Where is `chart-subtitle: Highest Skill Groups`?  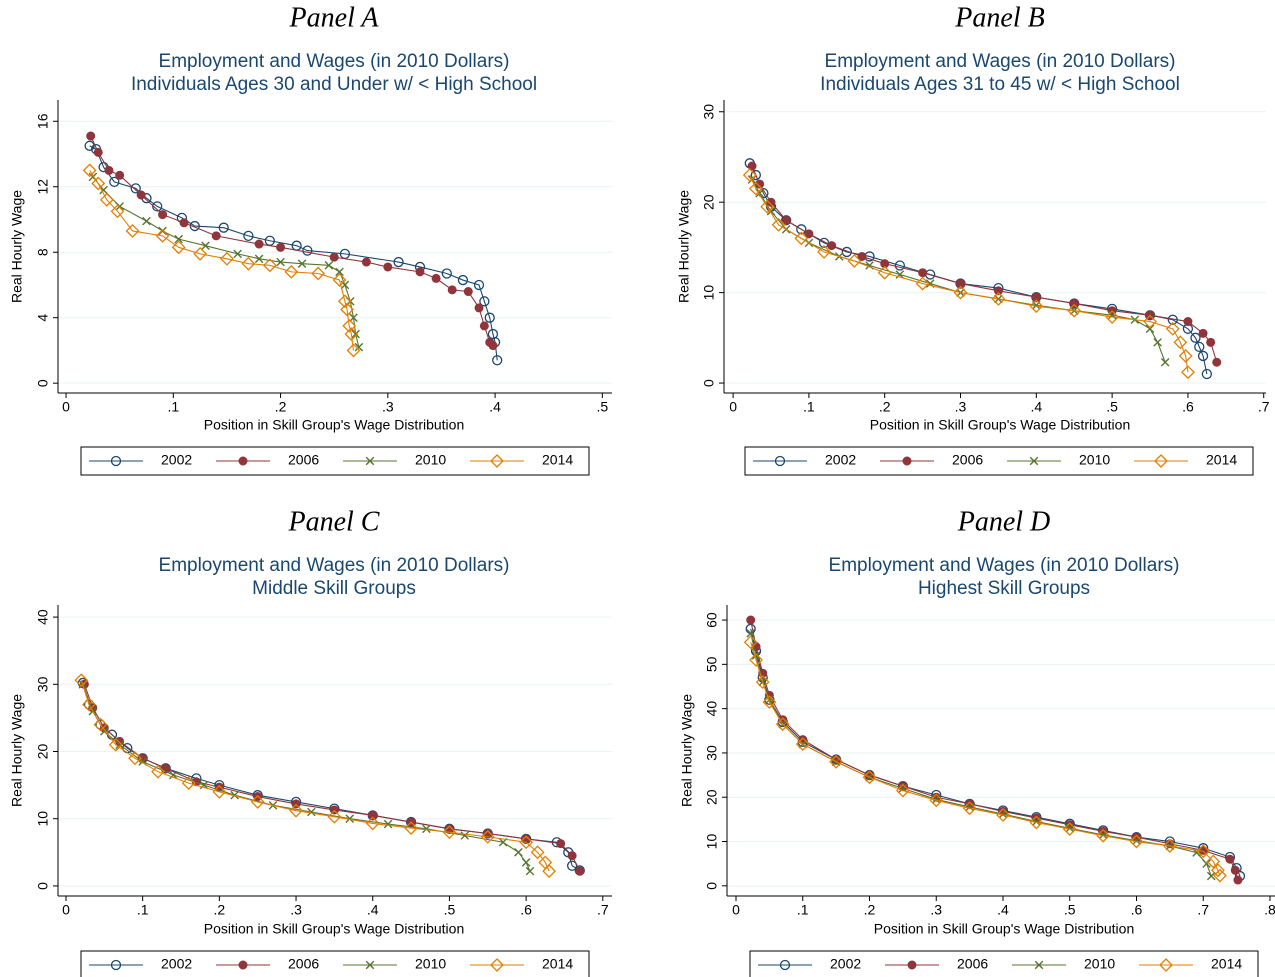
chart-subtitle: Highest Skill Groups is located at coordinates (1004, 588).